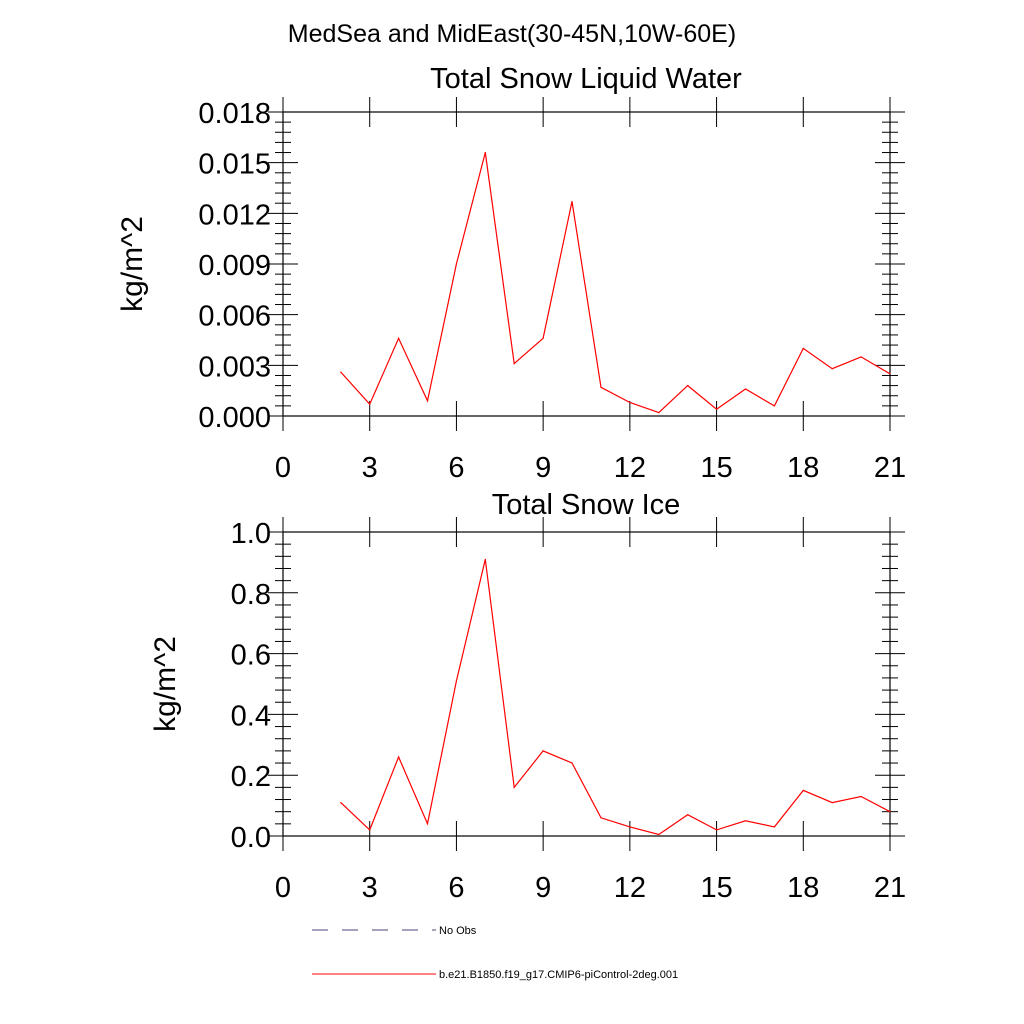  I want to click on y-tick-label: 0.003, so click(234, 367).